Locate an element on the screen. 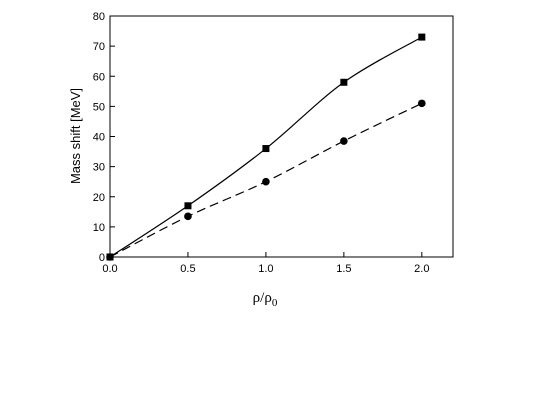  x-tick-label: 1.0 is located at coordinates (265, 269).